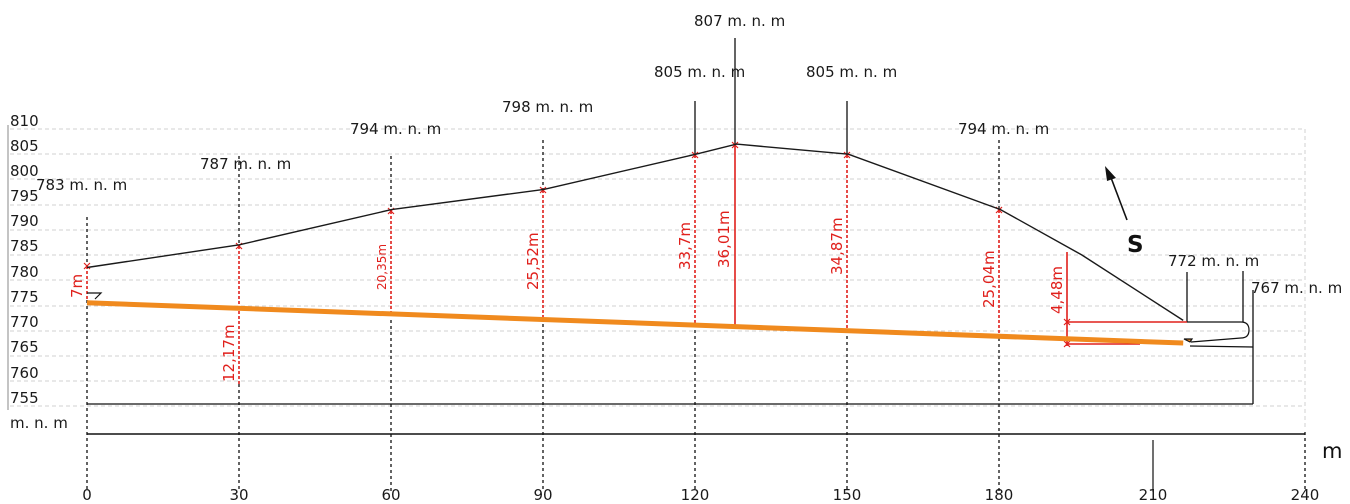  What do you see at coordinates (24, 171) in the screenshot?
I see `y-tick: 800` at bounding box center [24, 171].